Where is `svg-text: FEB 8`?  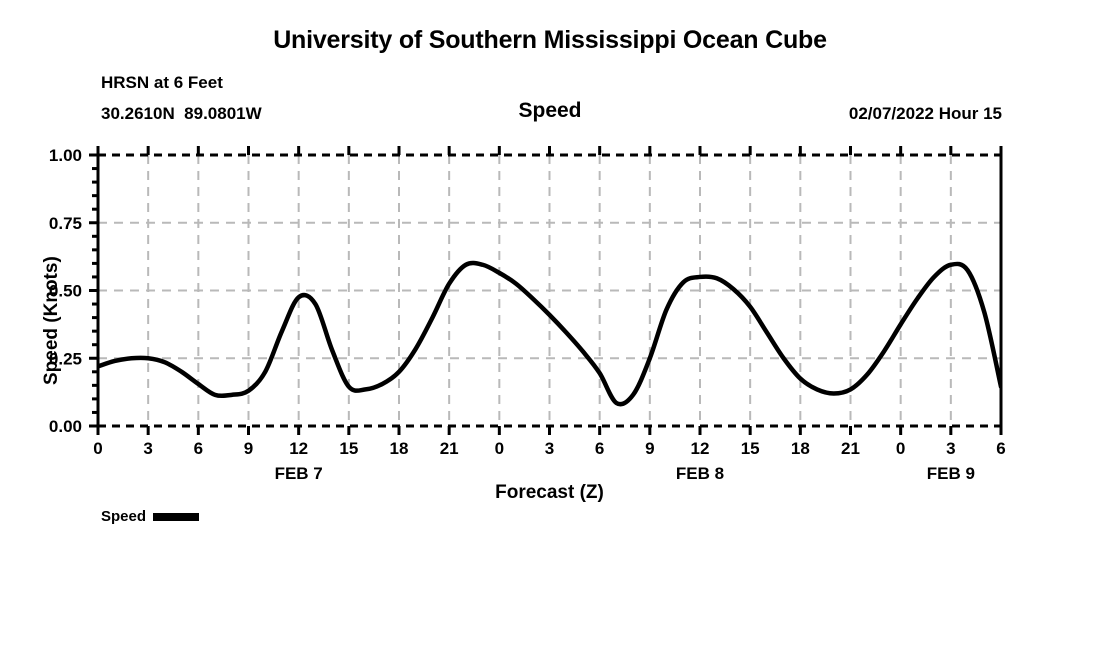
svg-text: FEB 8 is located at coordinates (700, 473).